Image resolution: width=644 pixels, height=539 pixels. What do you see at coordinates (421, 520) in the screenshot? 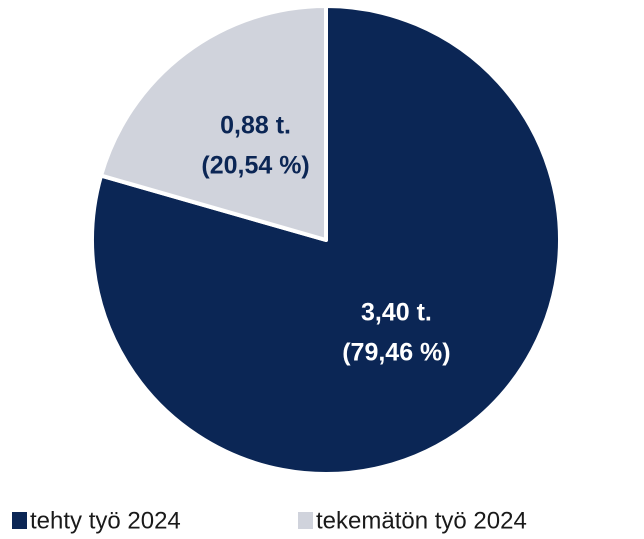
I see `legend-label: tekemätön työ 2024` at bounding box center [421, 520].